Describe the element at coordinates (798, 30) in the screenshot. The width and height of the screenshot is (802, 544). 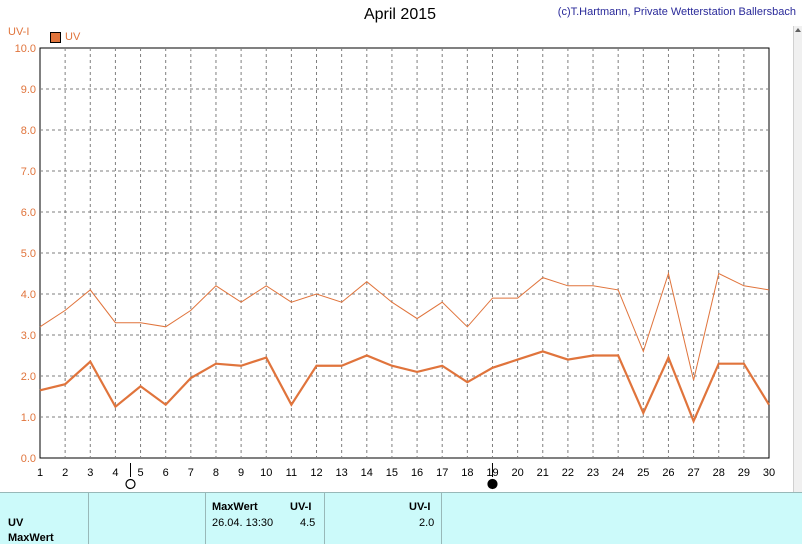
I see `scroll-up-arrow-icon` at that location.